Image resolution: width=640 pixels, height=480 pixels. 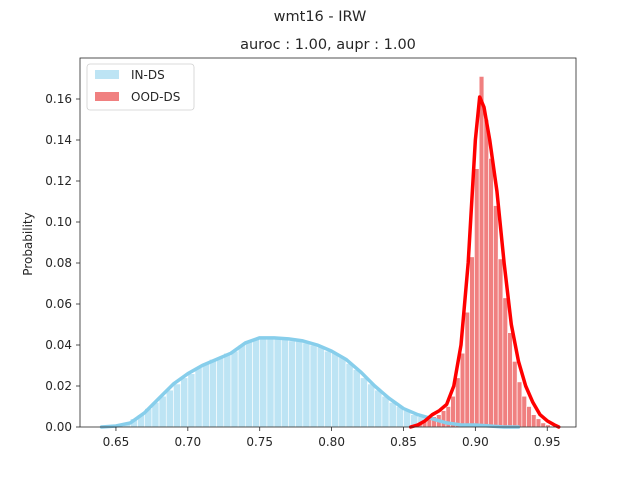 I want to click on y-tick-label: 0.06, so click(x=58, y=304).